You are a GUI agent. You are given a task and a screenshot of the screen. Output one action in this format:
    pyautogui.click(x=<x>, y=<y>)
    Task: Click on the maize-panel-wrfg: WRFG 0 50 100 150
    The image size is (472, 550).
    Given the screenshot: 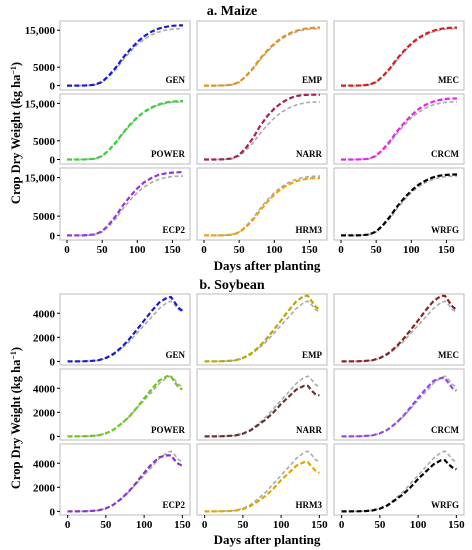 What is the action you would take?
    pyautogui.click(x=399, y=211)
    